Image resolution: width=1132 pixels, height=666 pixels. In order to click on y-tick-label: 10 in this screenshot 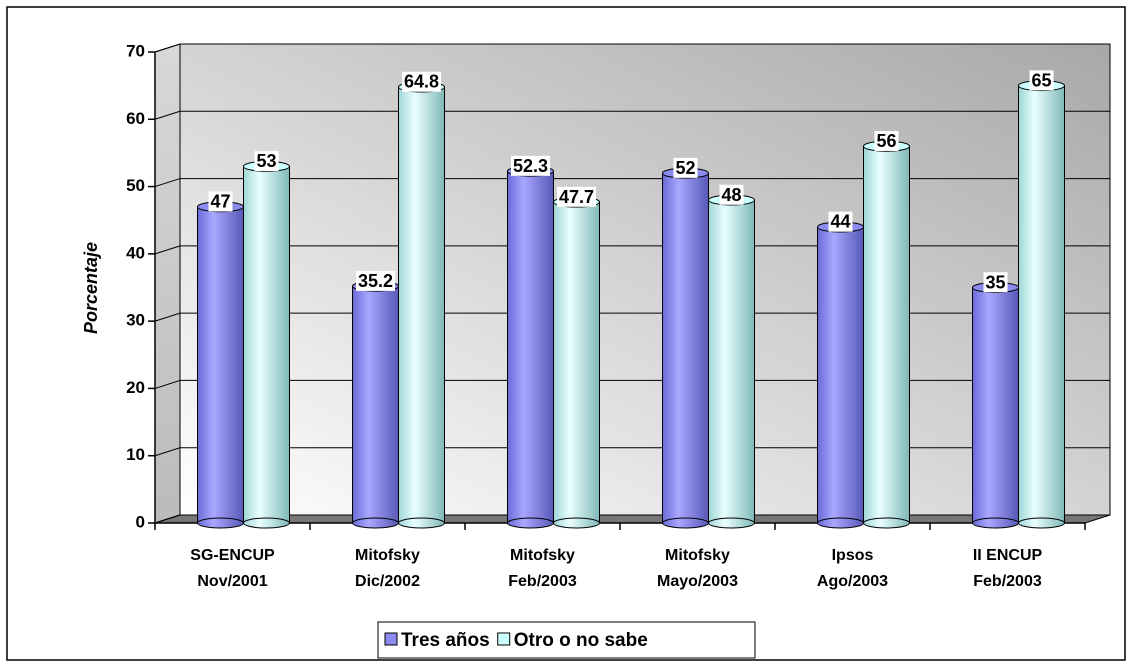, I will do `click(135, 454)`.